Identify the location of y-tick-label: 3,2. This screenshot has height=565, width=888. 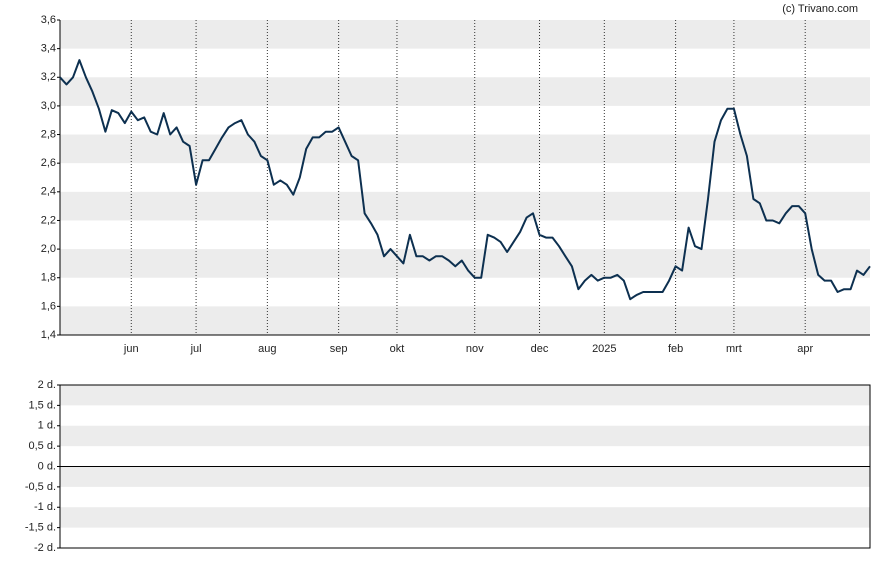
(48, 77).